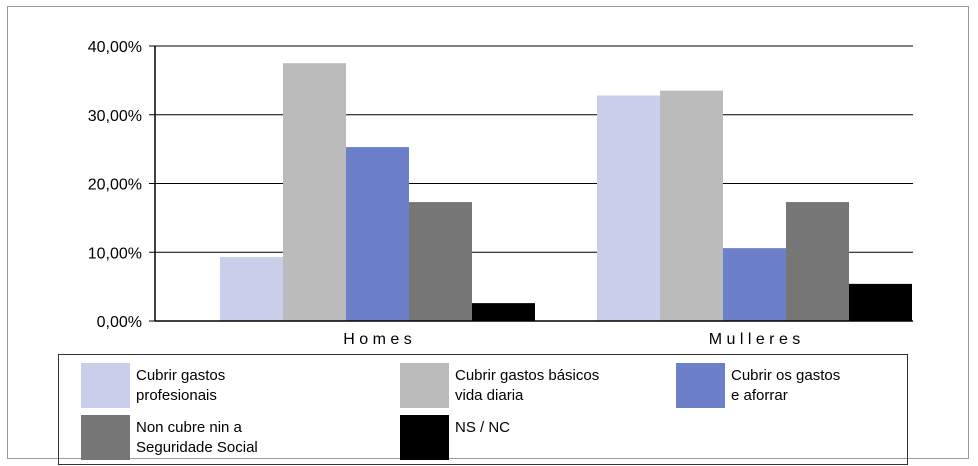 The image size is (978, 466). What do you see at coordinates (115, 253) in the screenshot?
I see `y-tick-label: 10,00%` at bounding box center [115, 253].